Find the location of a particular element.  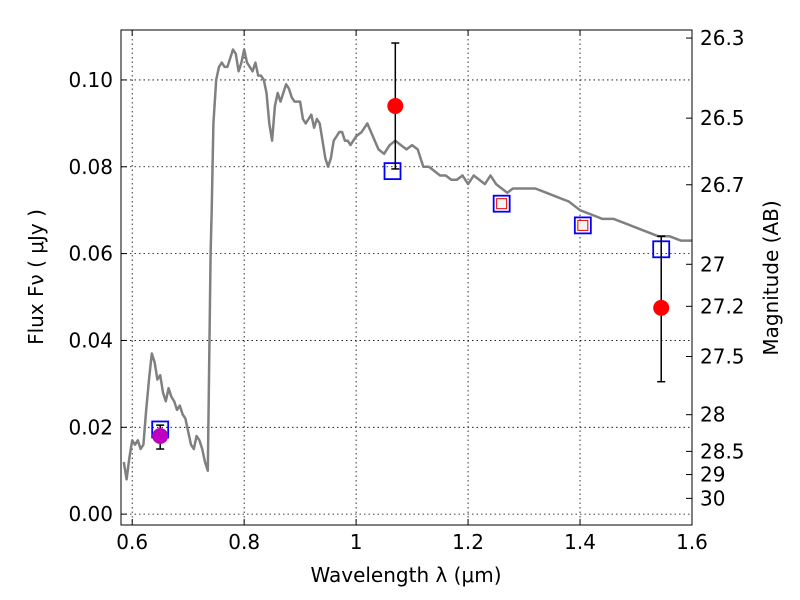

x-tick-label: 0.6 is located at coordinates (132, 542).